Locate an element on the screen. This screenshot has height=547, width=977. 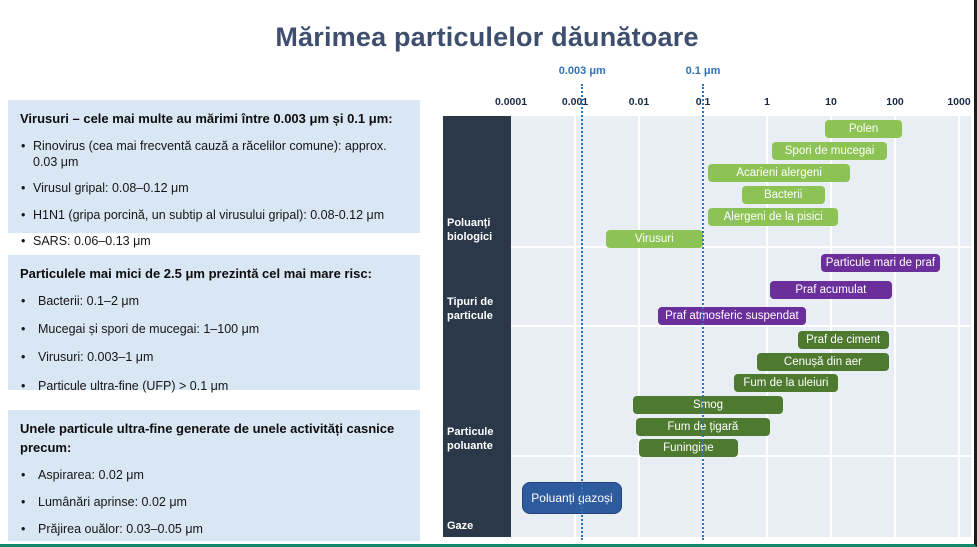
bar-label: Smog is located at coordinates (708, 404).